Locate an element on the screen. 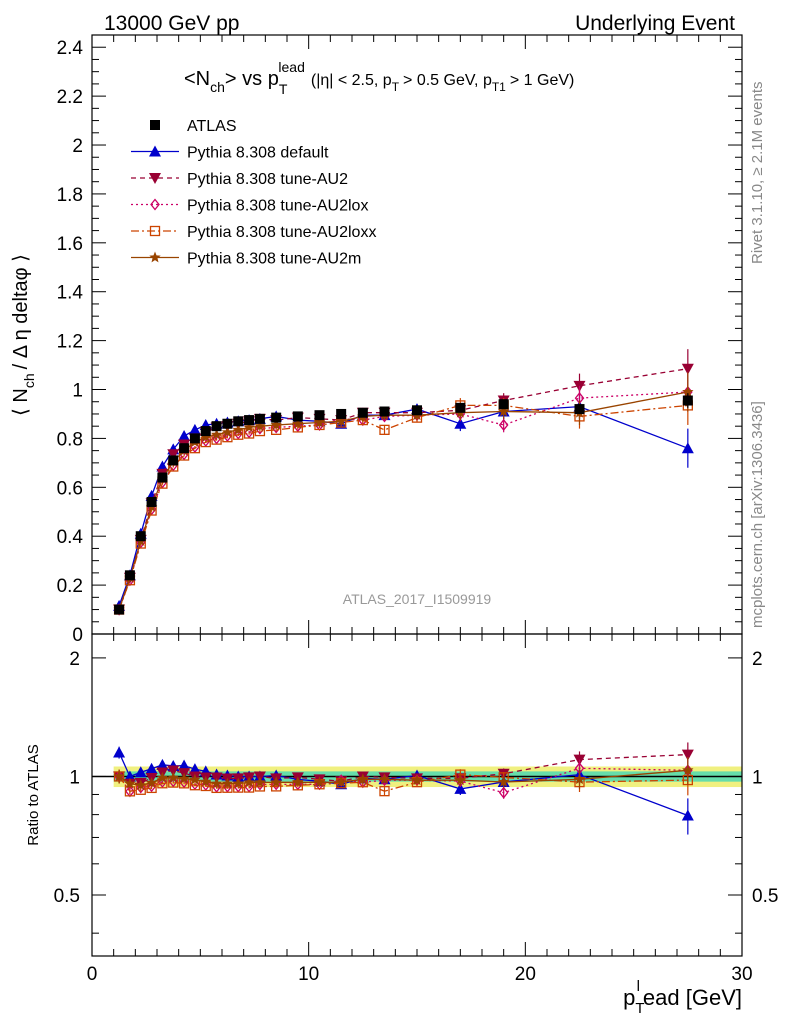 This screenshot has height=1024, width=786. analysis-watermark: ATLAS_2017_I1509919 is located at coordinates (417, 599).